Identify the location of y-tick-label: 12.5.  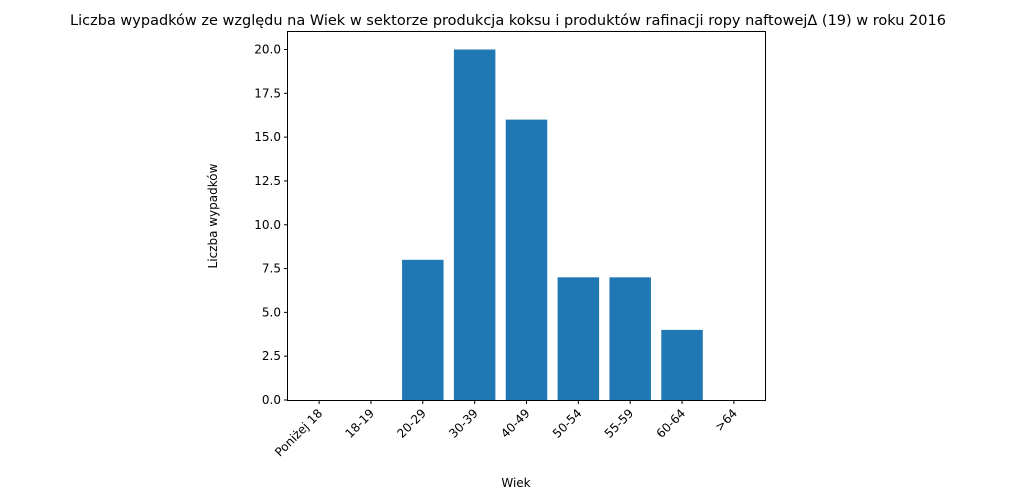
(267, 181).